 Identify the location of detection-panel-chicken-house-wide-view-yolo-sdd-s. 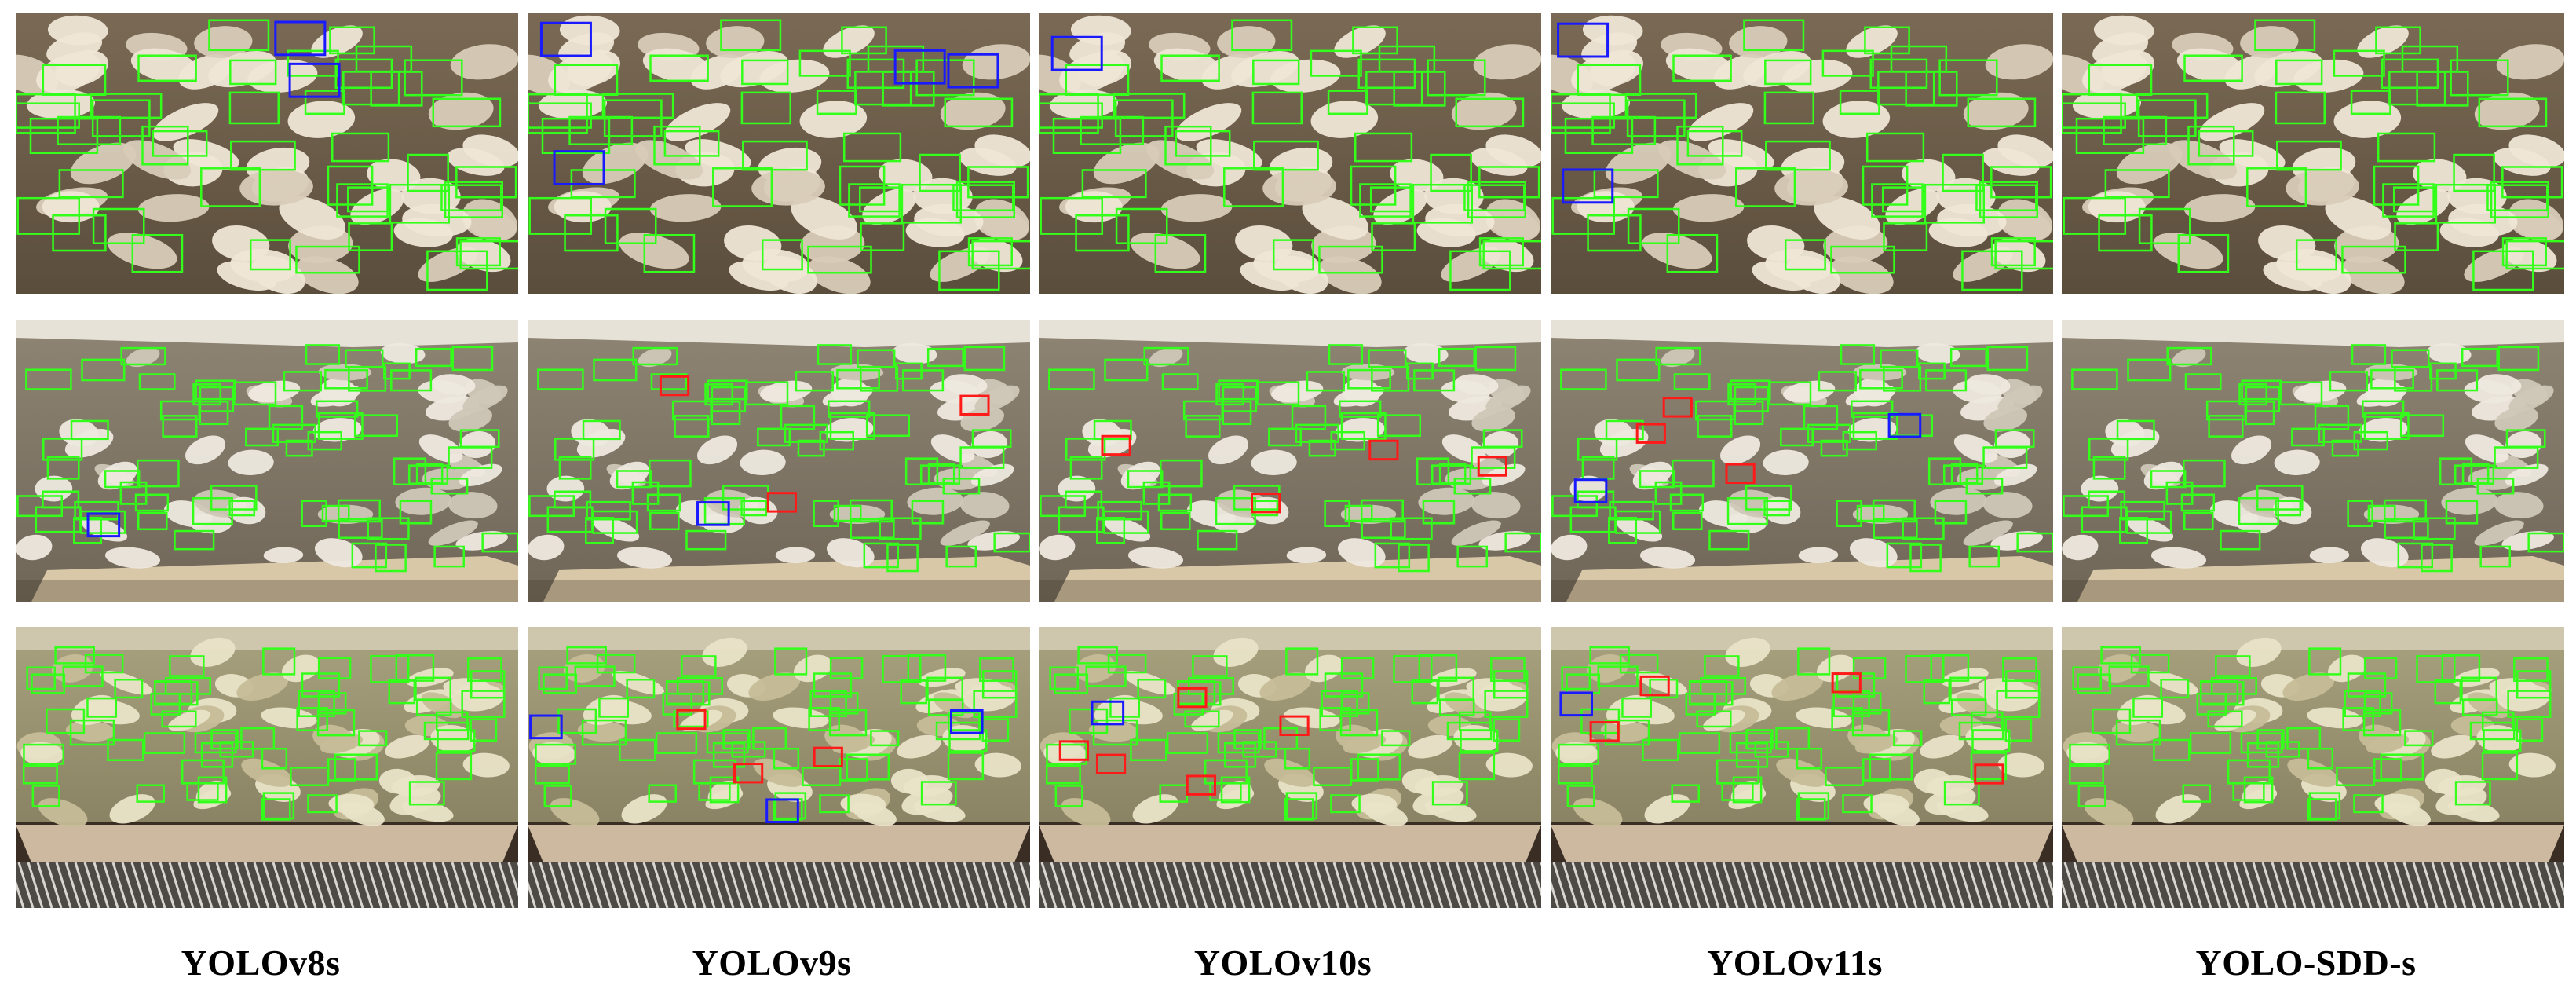
(2313, 767).